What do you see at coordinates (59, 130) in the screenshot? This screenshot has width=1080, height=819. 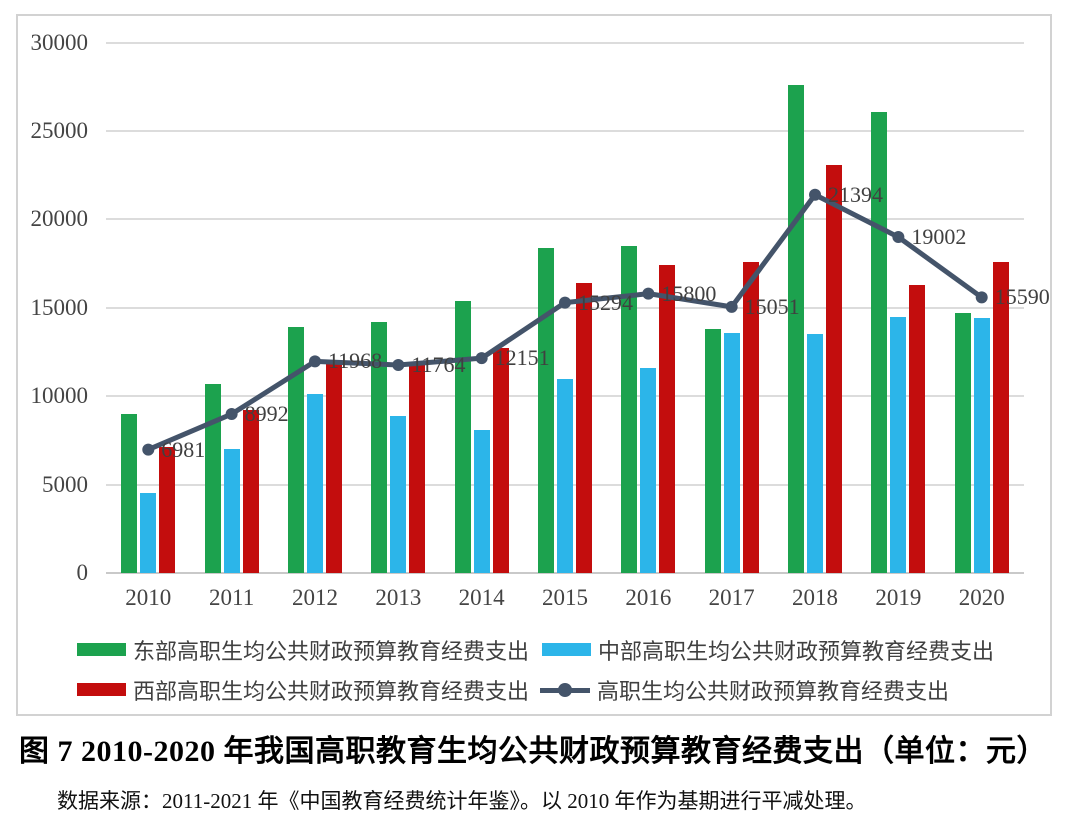 I see `y-tick-label: 25000` at bounding box center [59, 130].